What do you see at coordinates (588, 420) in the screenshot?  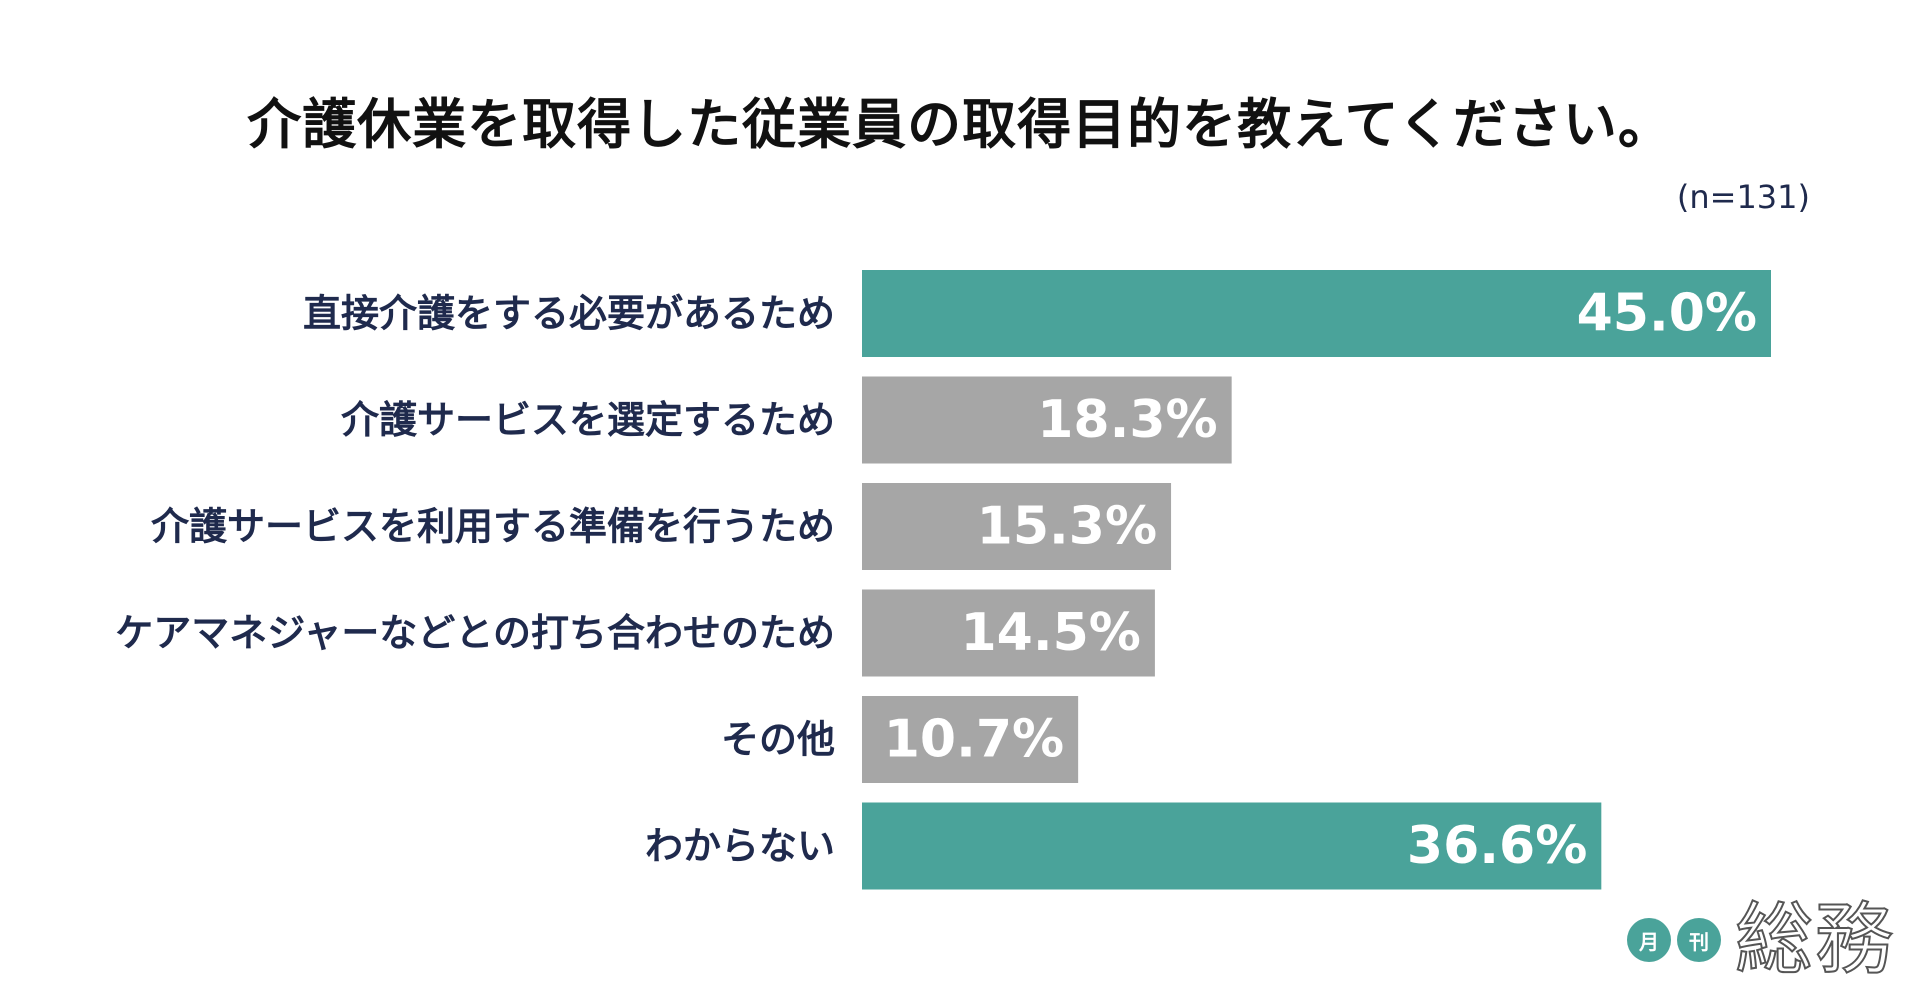 I see `category-label-1: 介護サービスを選定するため` at bounding box center [588, 420].